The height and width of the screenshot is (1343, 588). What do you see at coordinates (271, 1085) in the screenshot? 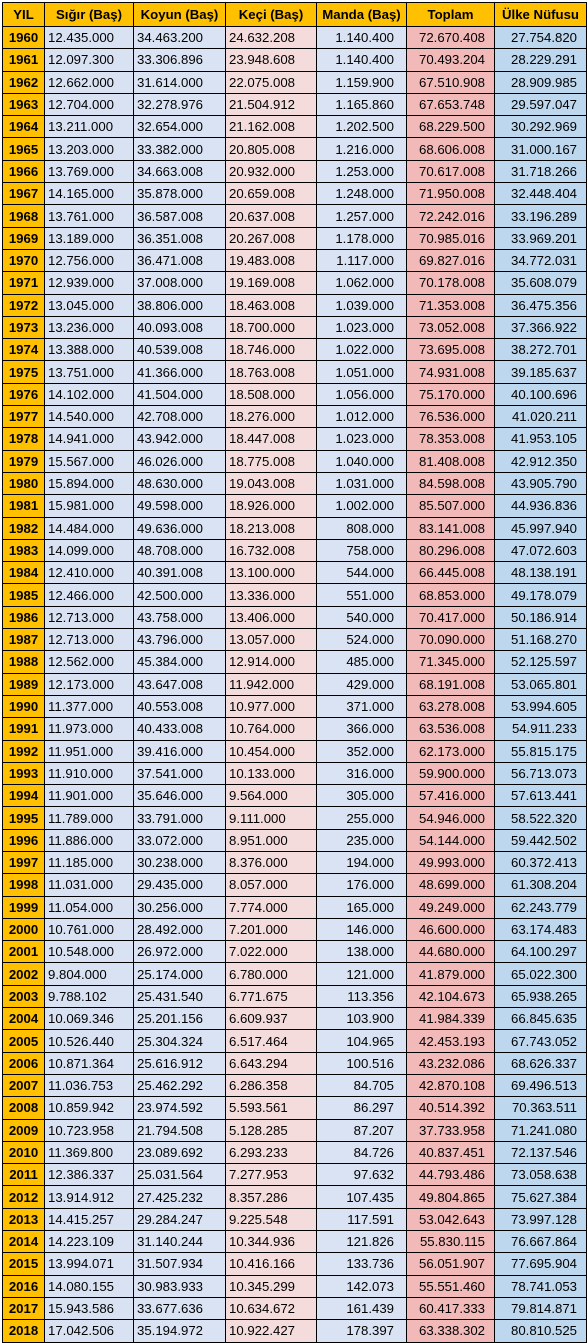
I see `goat-cell: 6.286.358` at bounding box center [271, 1085].